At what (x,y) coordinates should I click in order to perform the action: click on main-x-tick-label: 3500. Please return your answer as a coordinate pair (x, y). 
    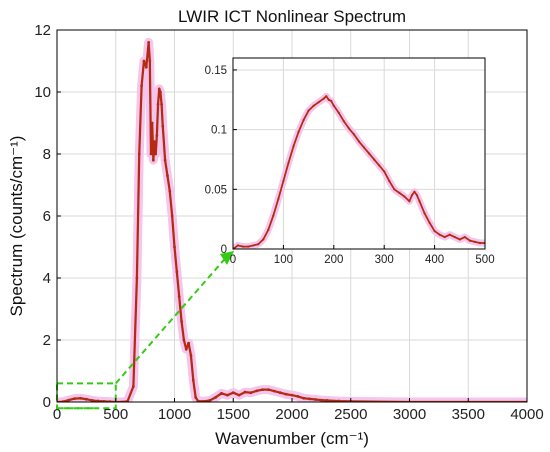
    Looking at the image, I should click on (468, 414).